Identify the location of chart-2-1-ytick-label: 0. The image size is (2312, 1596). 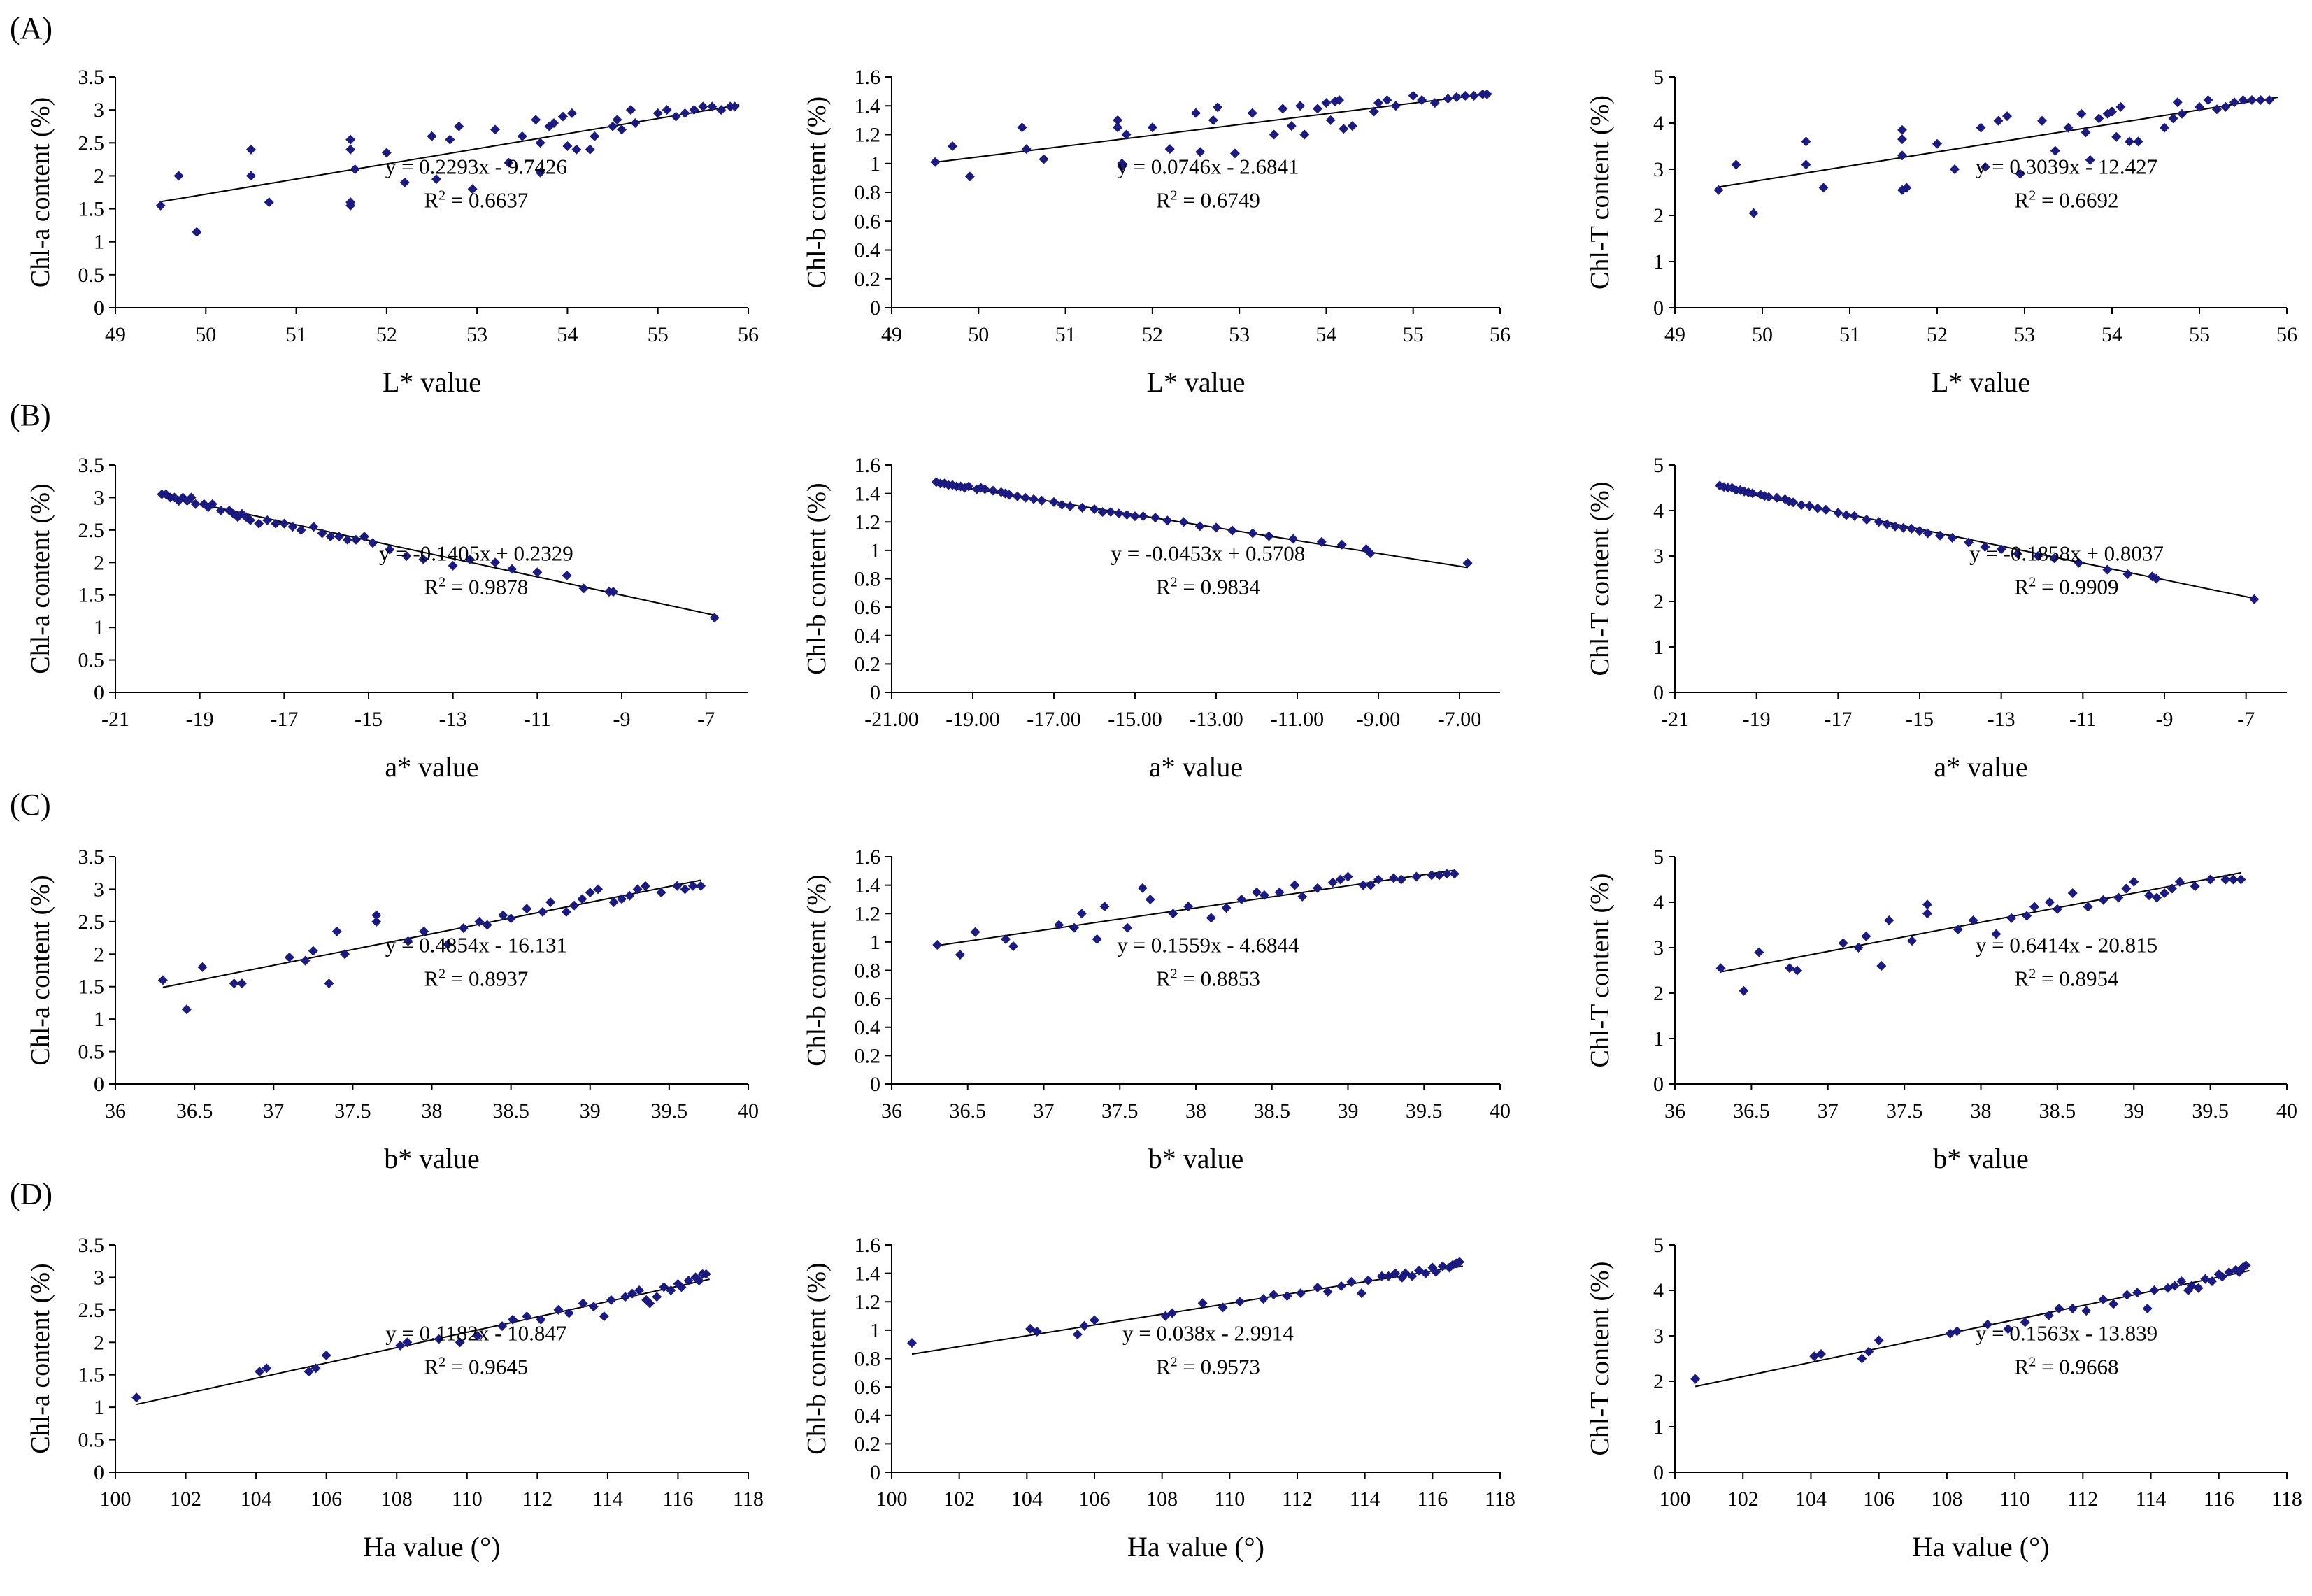
(875, 1084).